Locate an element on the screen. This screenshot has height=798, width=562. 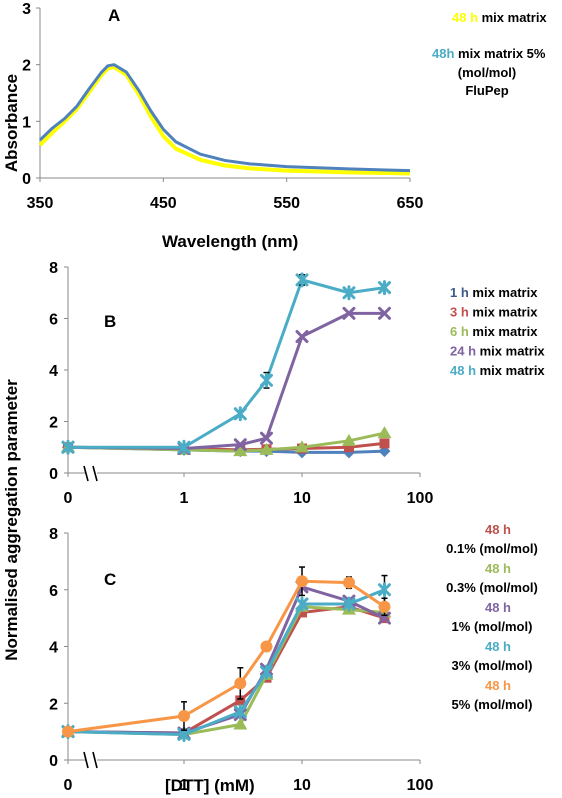
panel-b-y-ticks: 0 2 4 6 8 is located at coordinates (58, 371).